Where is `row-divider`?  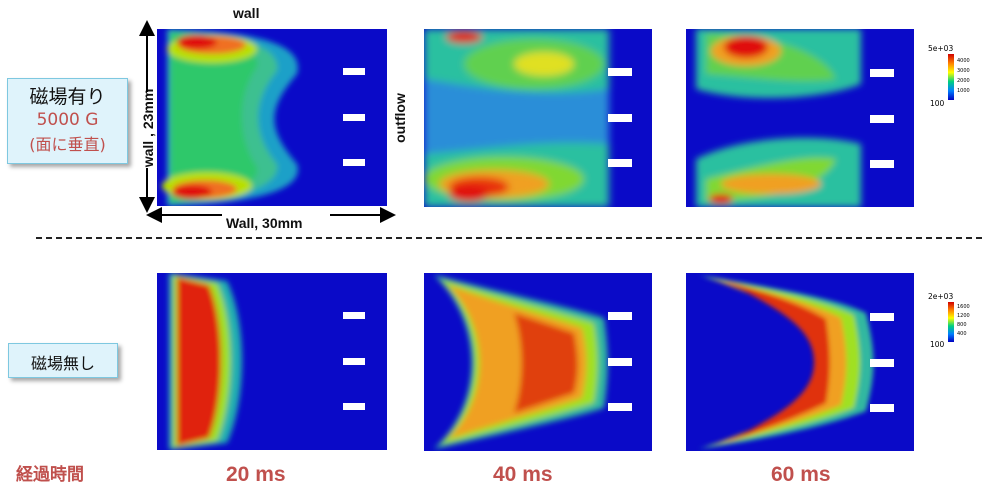
row-divider is located at coordinates (509, 238).